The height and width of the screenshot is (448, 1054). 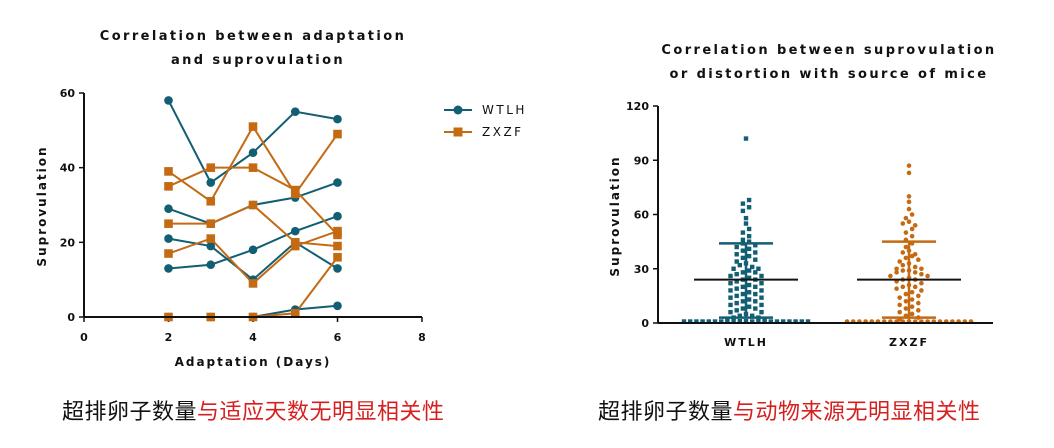 I want to click on left-caption-black: 超排卵子数量, so click(x=130, y=412).